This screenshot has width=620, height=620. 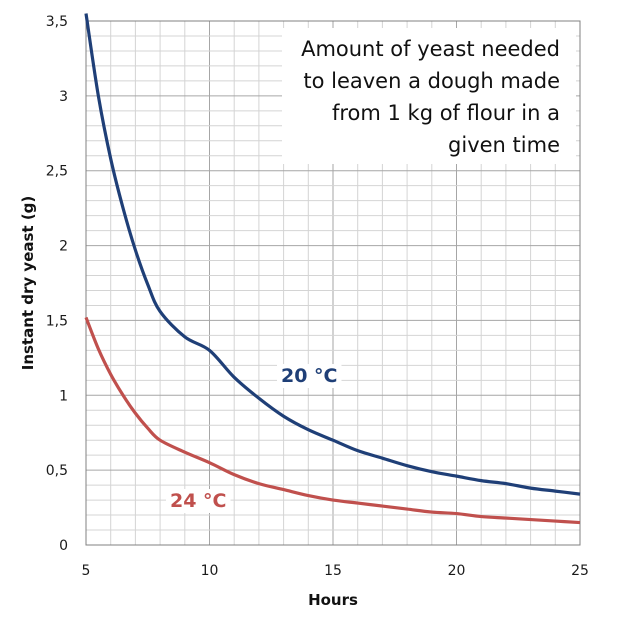 What do you see at coordinates (86, 571) in the screenshot?
I see `x-tick-label: 5` at bounding box center [86, 571].